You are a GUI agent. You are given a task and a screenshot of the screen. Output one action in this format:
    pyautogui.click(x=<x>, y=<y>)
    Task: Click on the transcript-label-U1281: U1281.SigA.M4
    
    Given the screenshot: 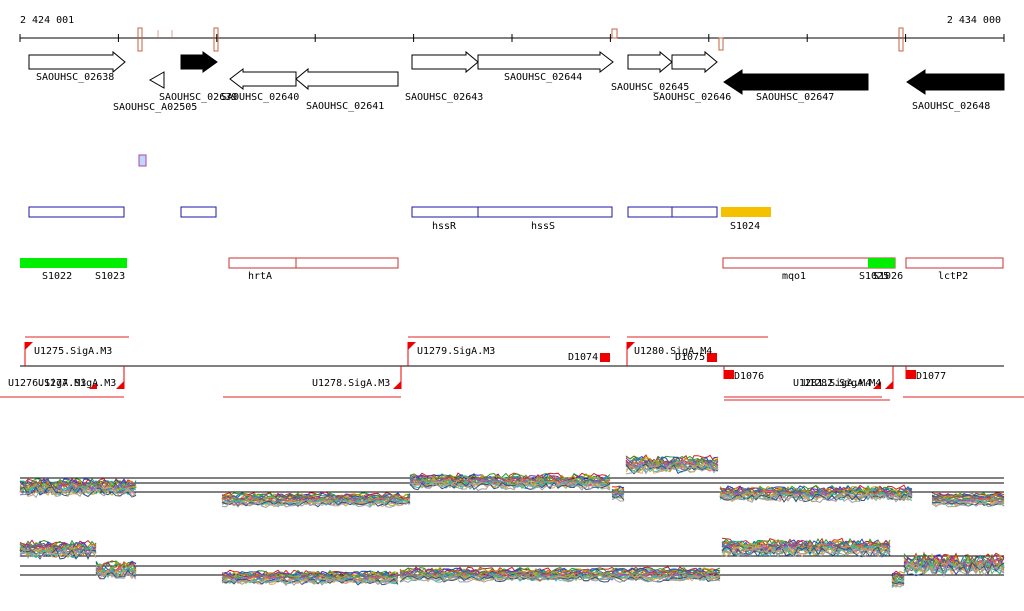 What is the action you would take?
    pyautogui.click(x=832, y=383)
    